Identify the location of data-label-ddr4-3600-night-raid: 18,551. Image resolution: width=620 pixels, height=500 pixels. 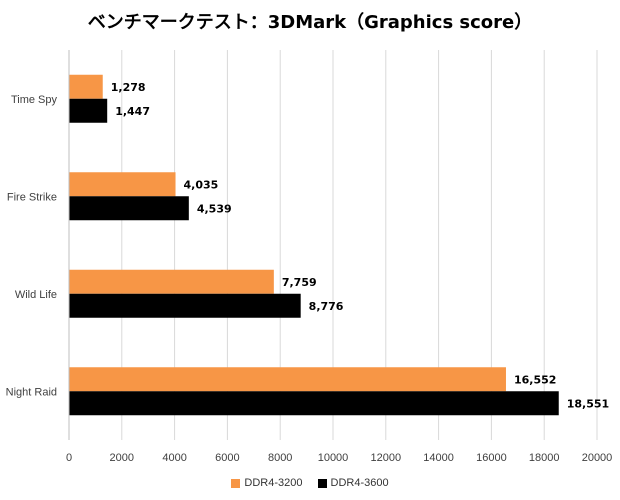
(588, 403).